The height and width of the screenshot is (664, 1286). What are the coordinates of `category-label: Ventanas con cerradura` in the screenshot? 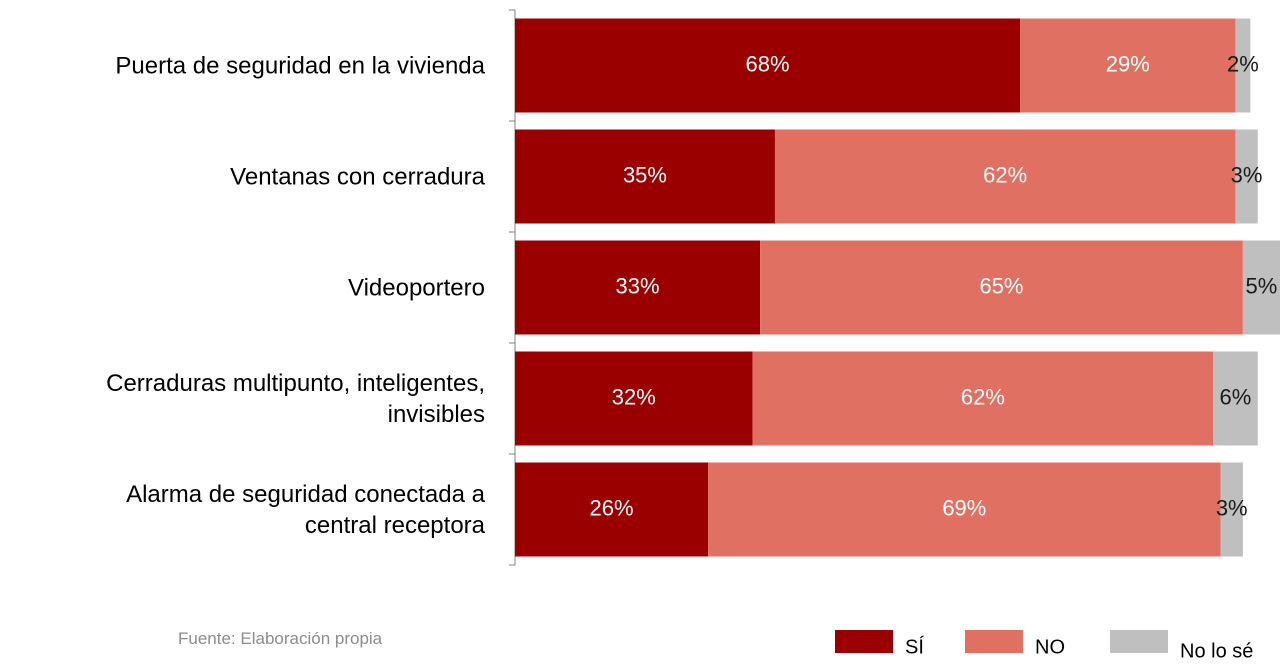 It's located at (357, 176).